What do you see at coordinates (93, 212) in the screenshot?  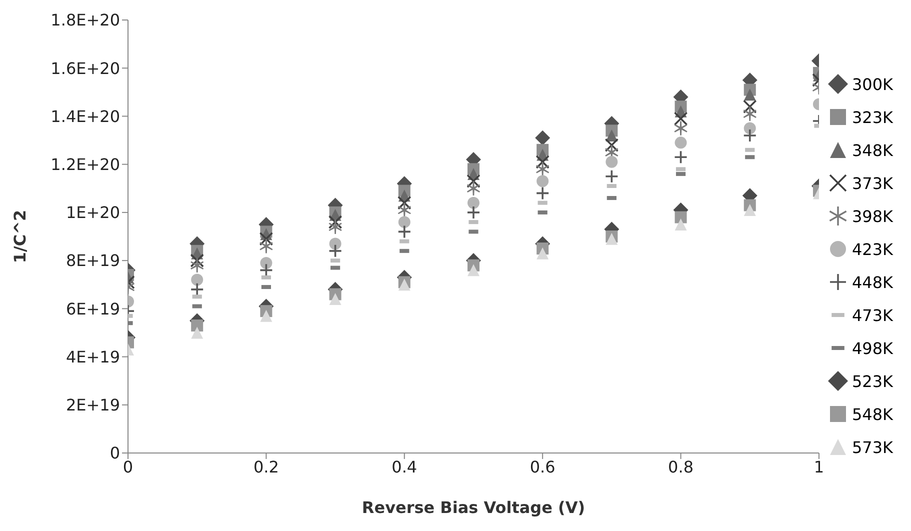 I see `y-tick-label: 1E+20` at bounding box center [93, 212].